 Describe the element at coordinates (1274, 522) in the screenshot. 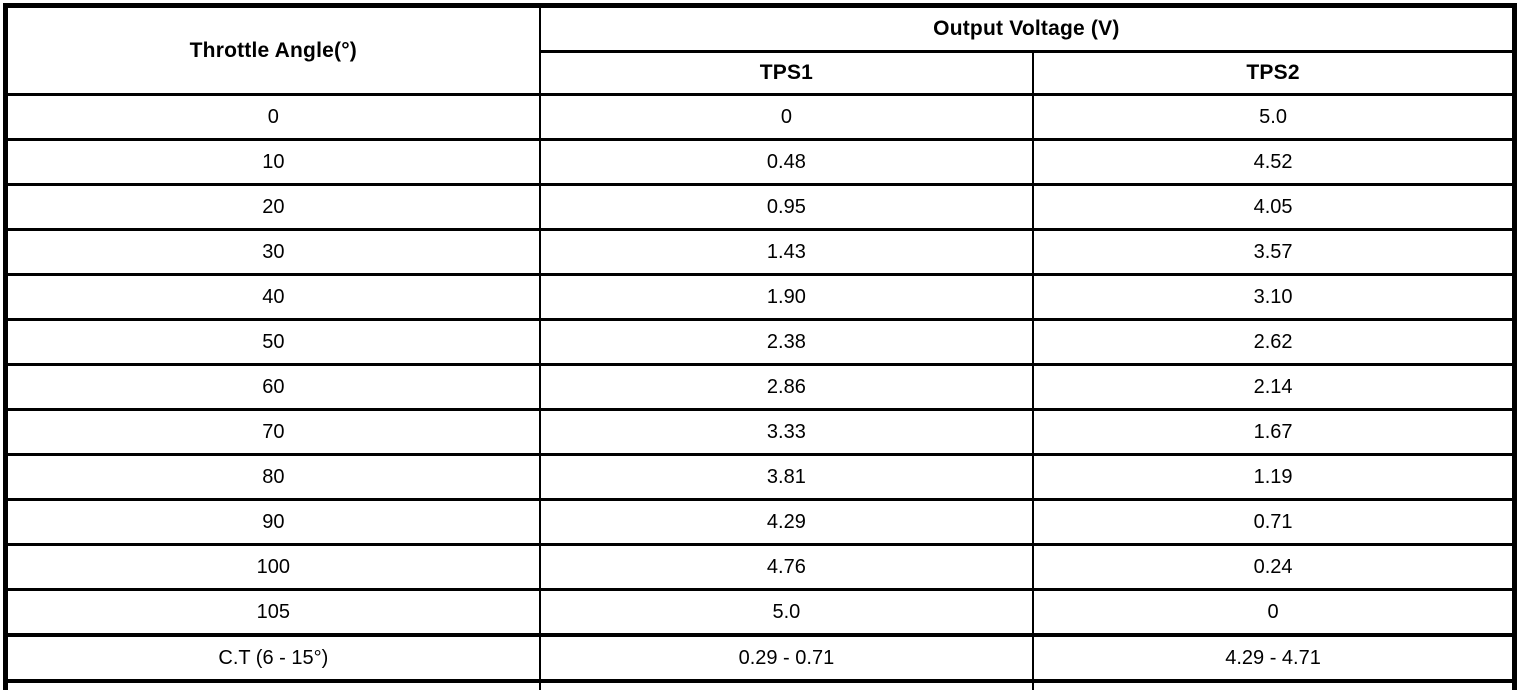

I see `tps2-cell: 0.71` at that location.